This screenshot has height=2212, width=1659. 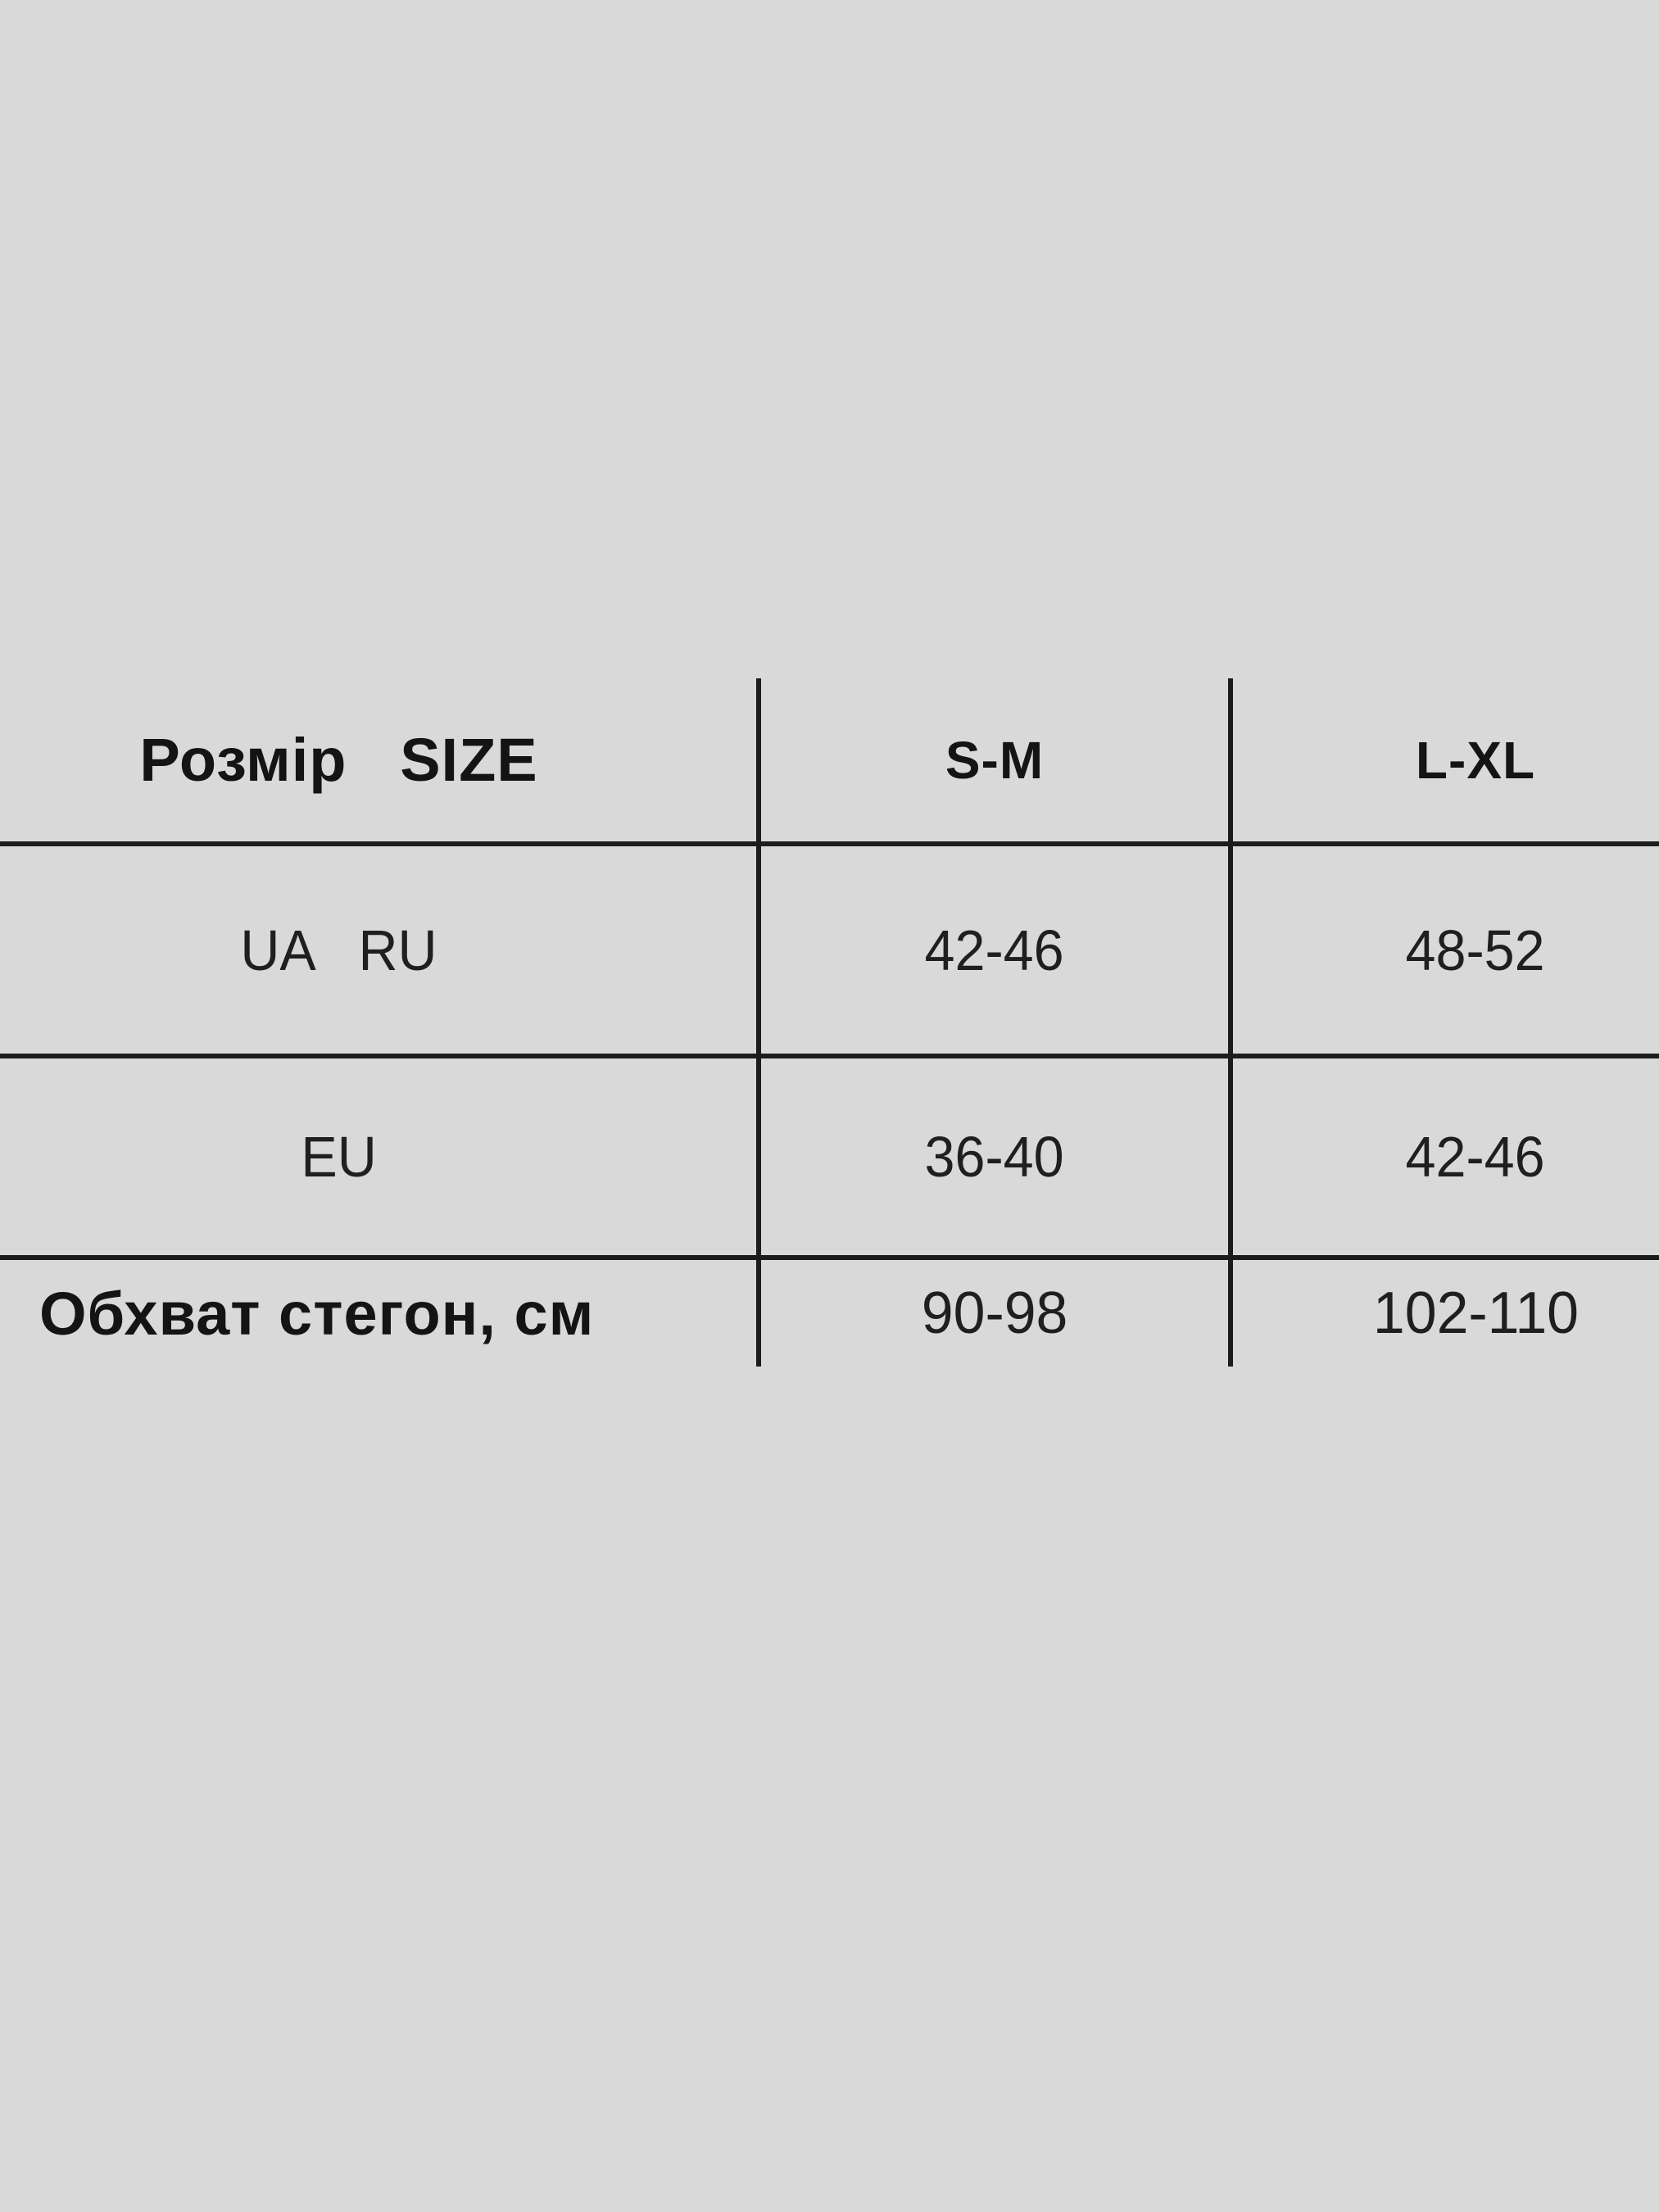 I want to click on hip-girth-lxl-cell: 102-110, so click(x=1446, y=1313).